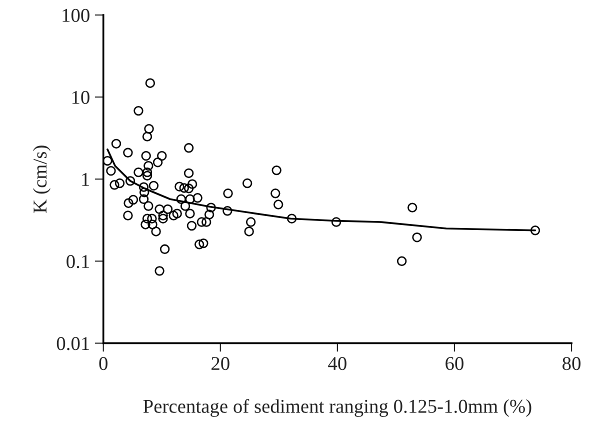 This screenshot has width=608, height=429. What do you see at coordinates (337, 408) in the screenshot?
I see `x-axis-title: Percentage of sediment ranging 0.125-1.0mm (%)` at bounding box center [337, 408].